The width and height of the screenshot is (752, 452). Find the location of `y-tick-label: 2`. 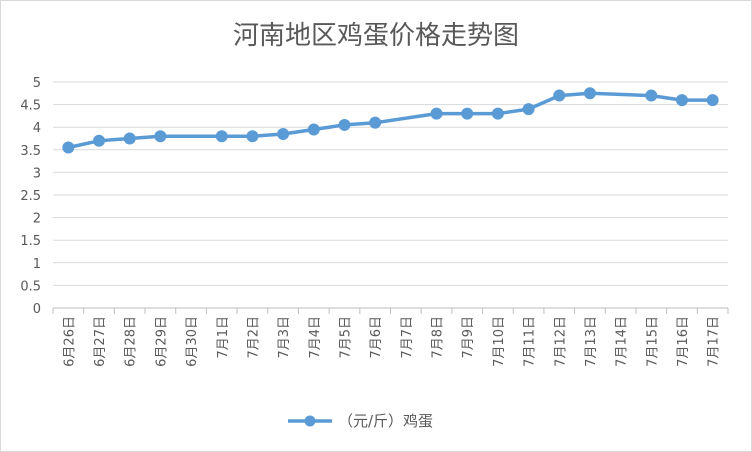

y-tick-label: 2 is located at coordinates (37, 219).